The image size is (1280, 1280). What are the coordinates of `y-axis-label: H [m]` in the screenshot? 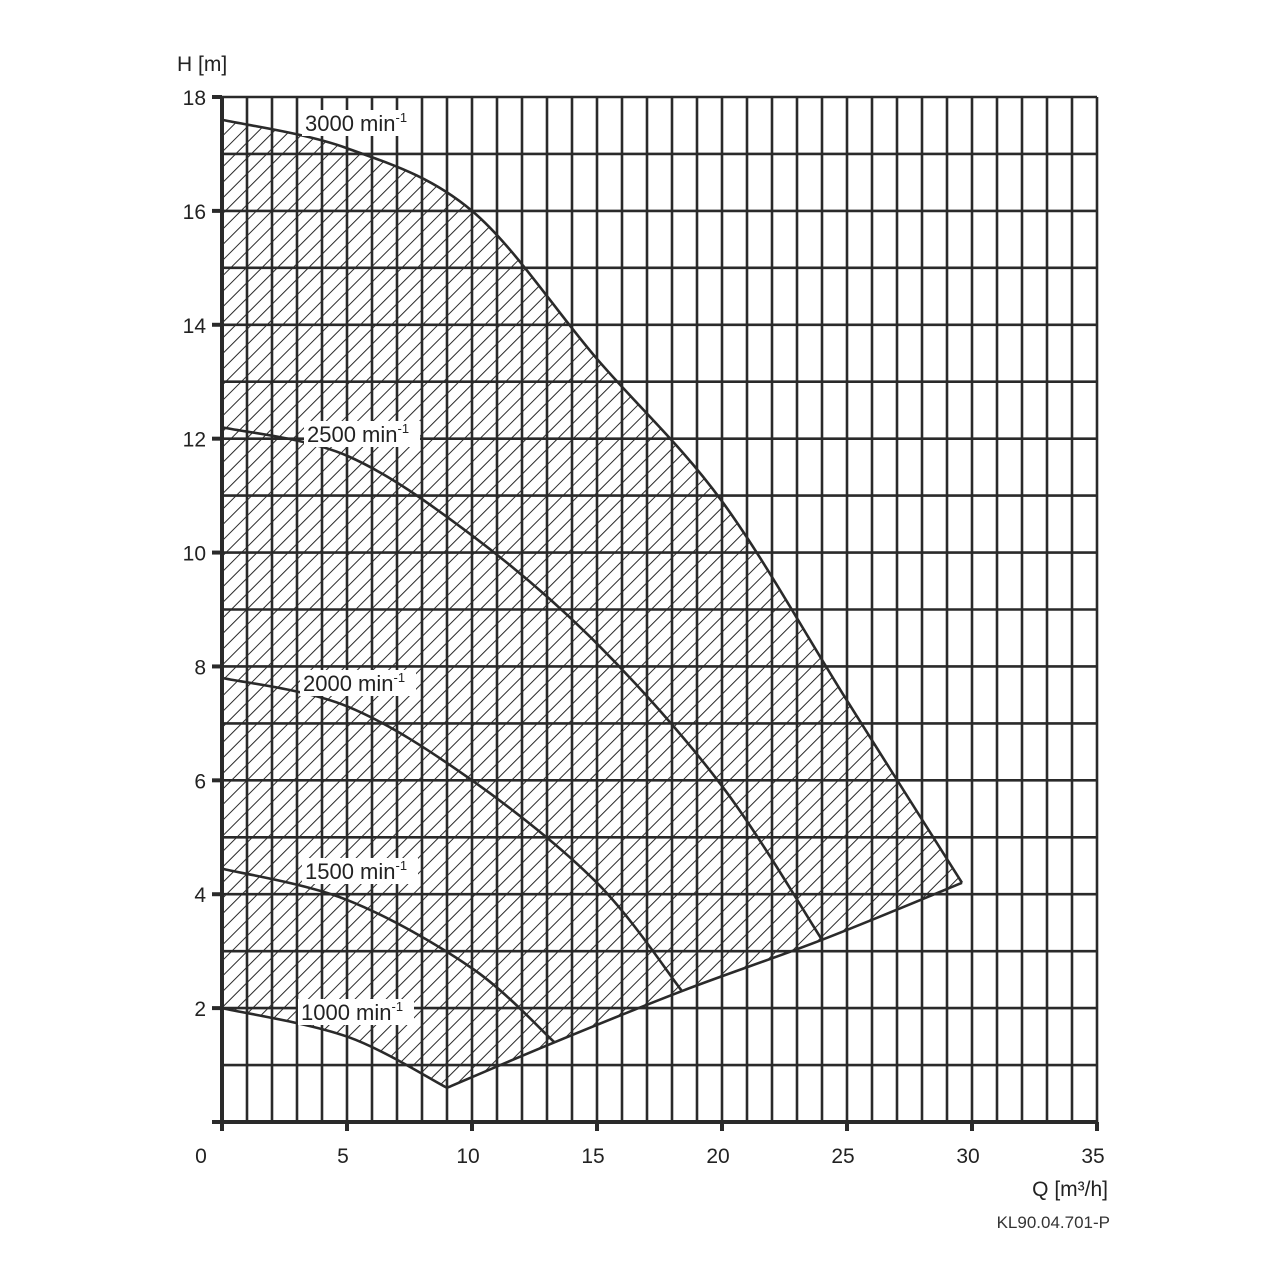 It's located at (202, 64).